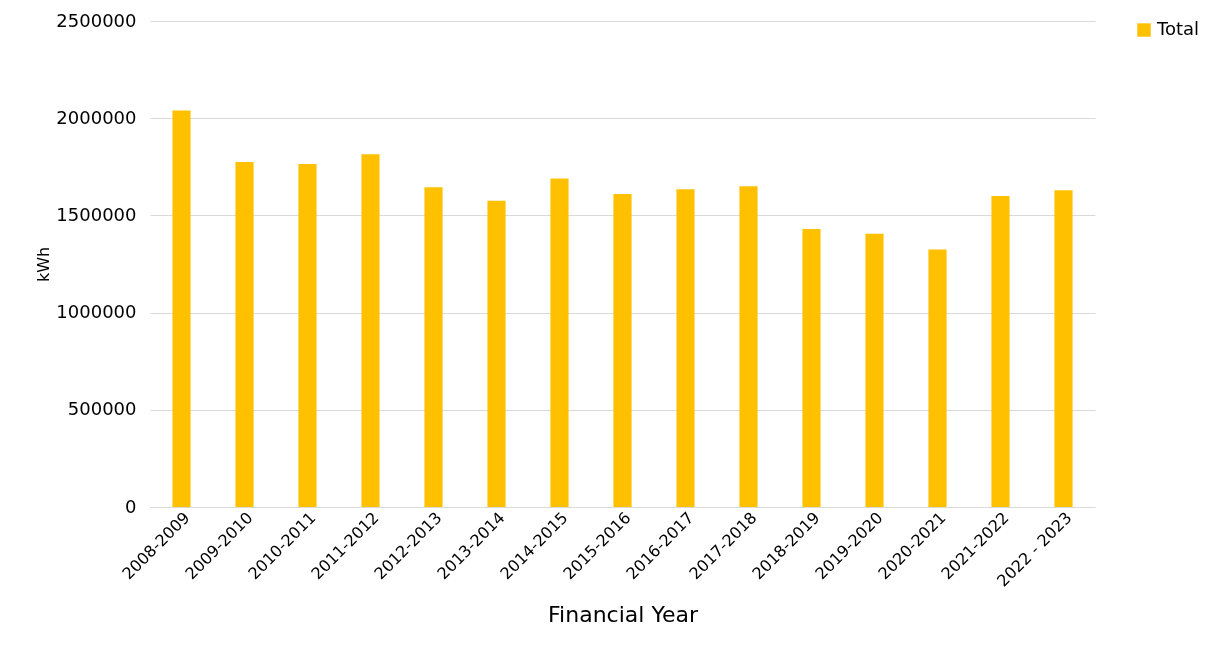 The height and width of the screenshot is (665, 1225). Describe the element at coordinates (623, 614) in the screenshot. I see `x-axis-title: Financial Year` at that location.